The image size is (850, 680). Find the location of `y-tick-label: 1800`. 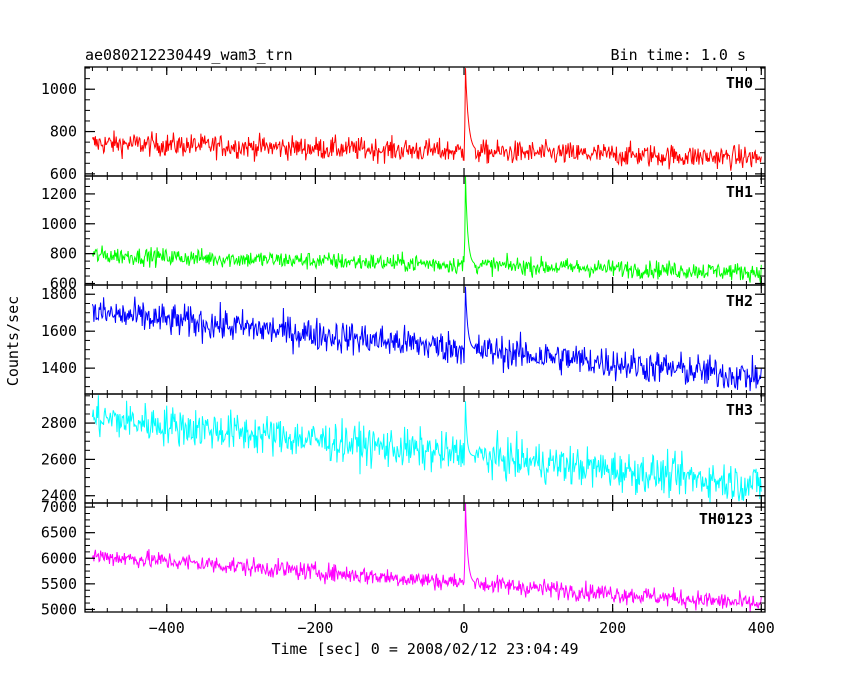

y-tick-label: 1800 is located at coordinates (59, 294).